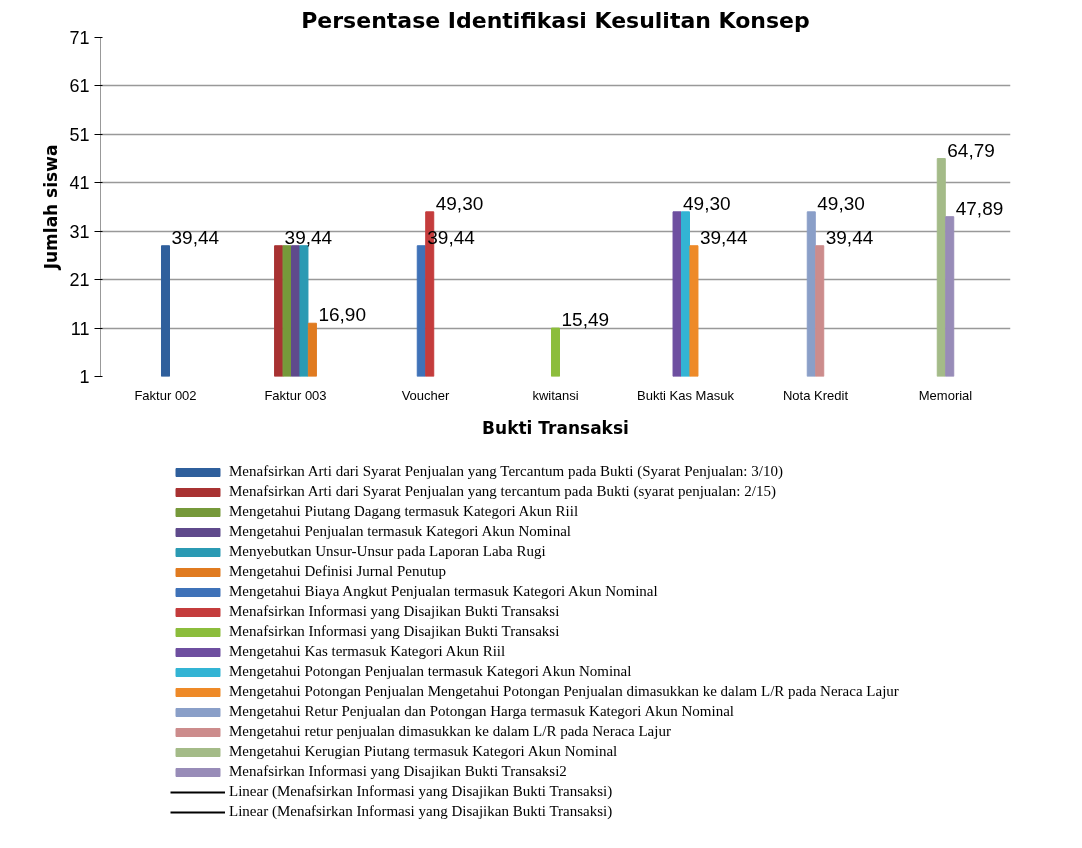  Describe the element at coordinates (426, 395) in the screenshot. I see `x-tick-label: Voucher` at that location.